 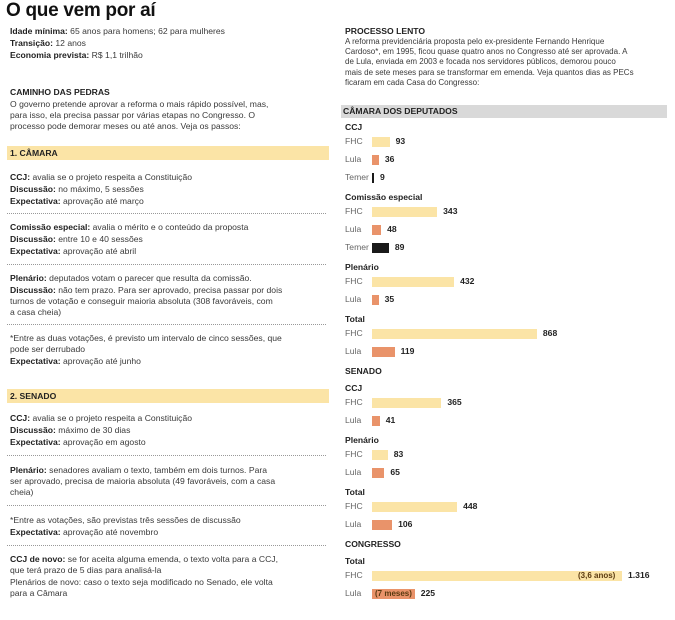 What do you see at coordinates (168, 396) in the screenshot?
I see `senado-band: 2. SENADO` at bounding box center [168, 396].